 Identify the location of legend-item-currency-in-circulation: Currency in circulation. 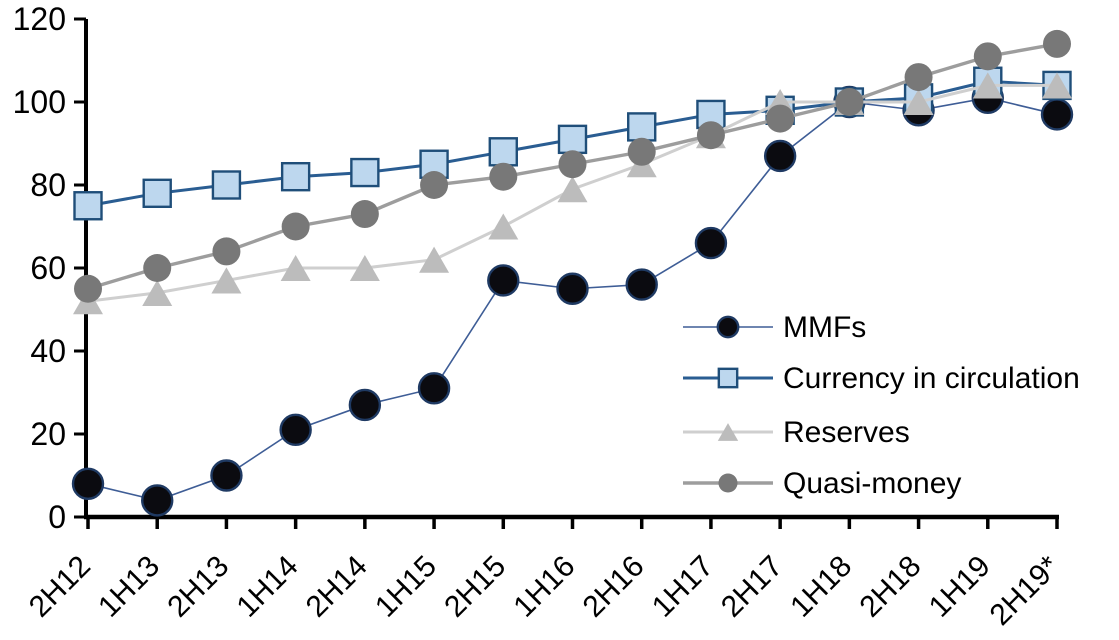
(881, 378).